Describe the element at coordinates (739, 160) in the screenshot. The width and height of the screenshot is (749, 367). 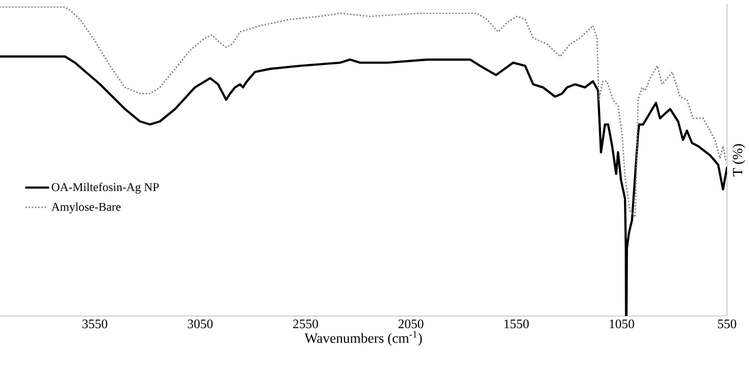
I see `y-axis-title: T (%)` at that location.